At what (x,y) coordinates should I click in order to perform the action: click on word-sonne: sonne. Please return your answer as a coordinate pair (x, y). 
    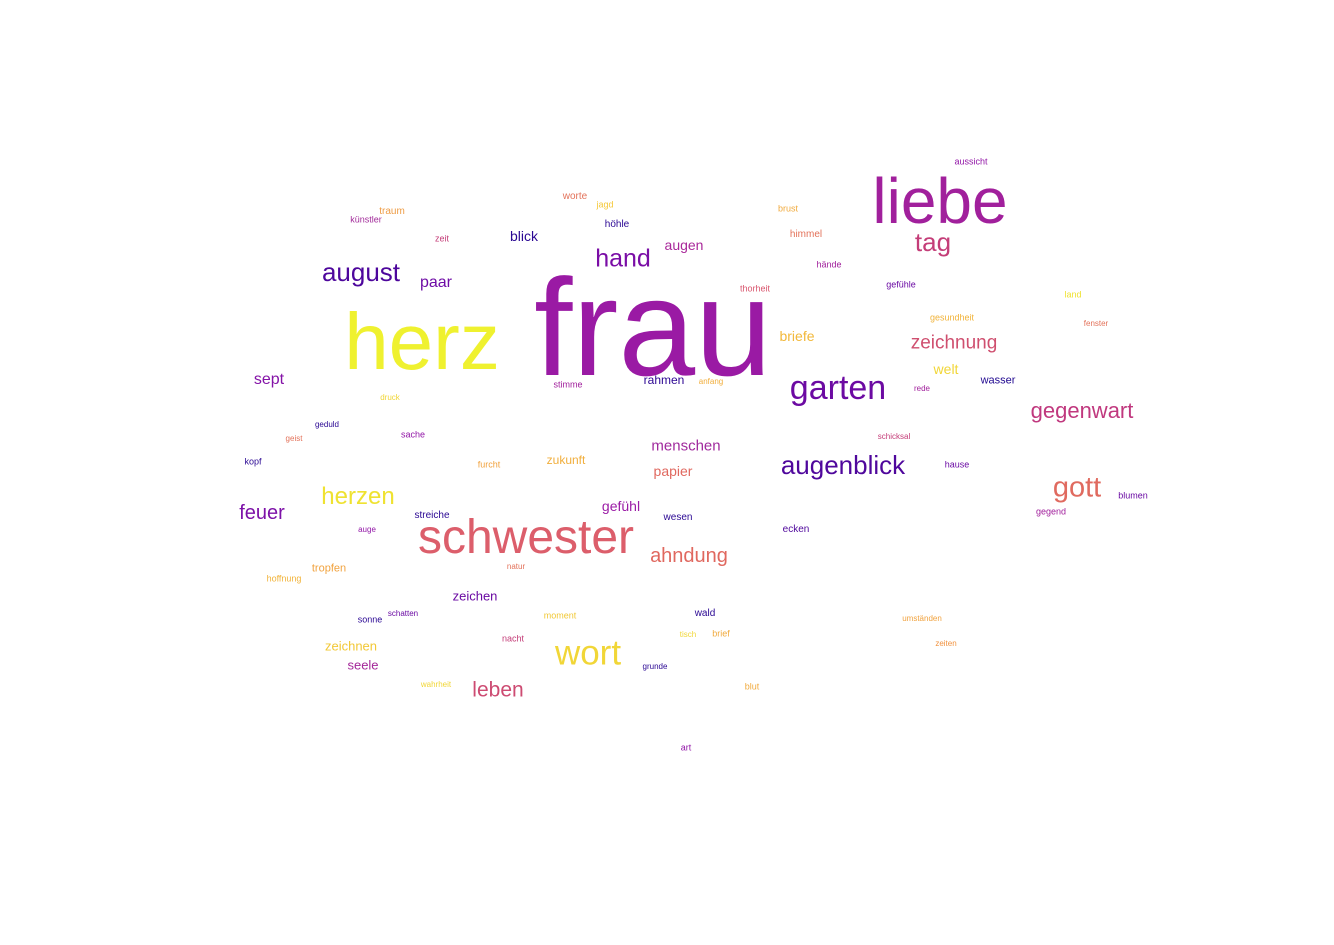
    Looking at the image, I should click on (370, 619).